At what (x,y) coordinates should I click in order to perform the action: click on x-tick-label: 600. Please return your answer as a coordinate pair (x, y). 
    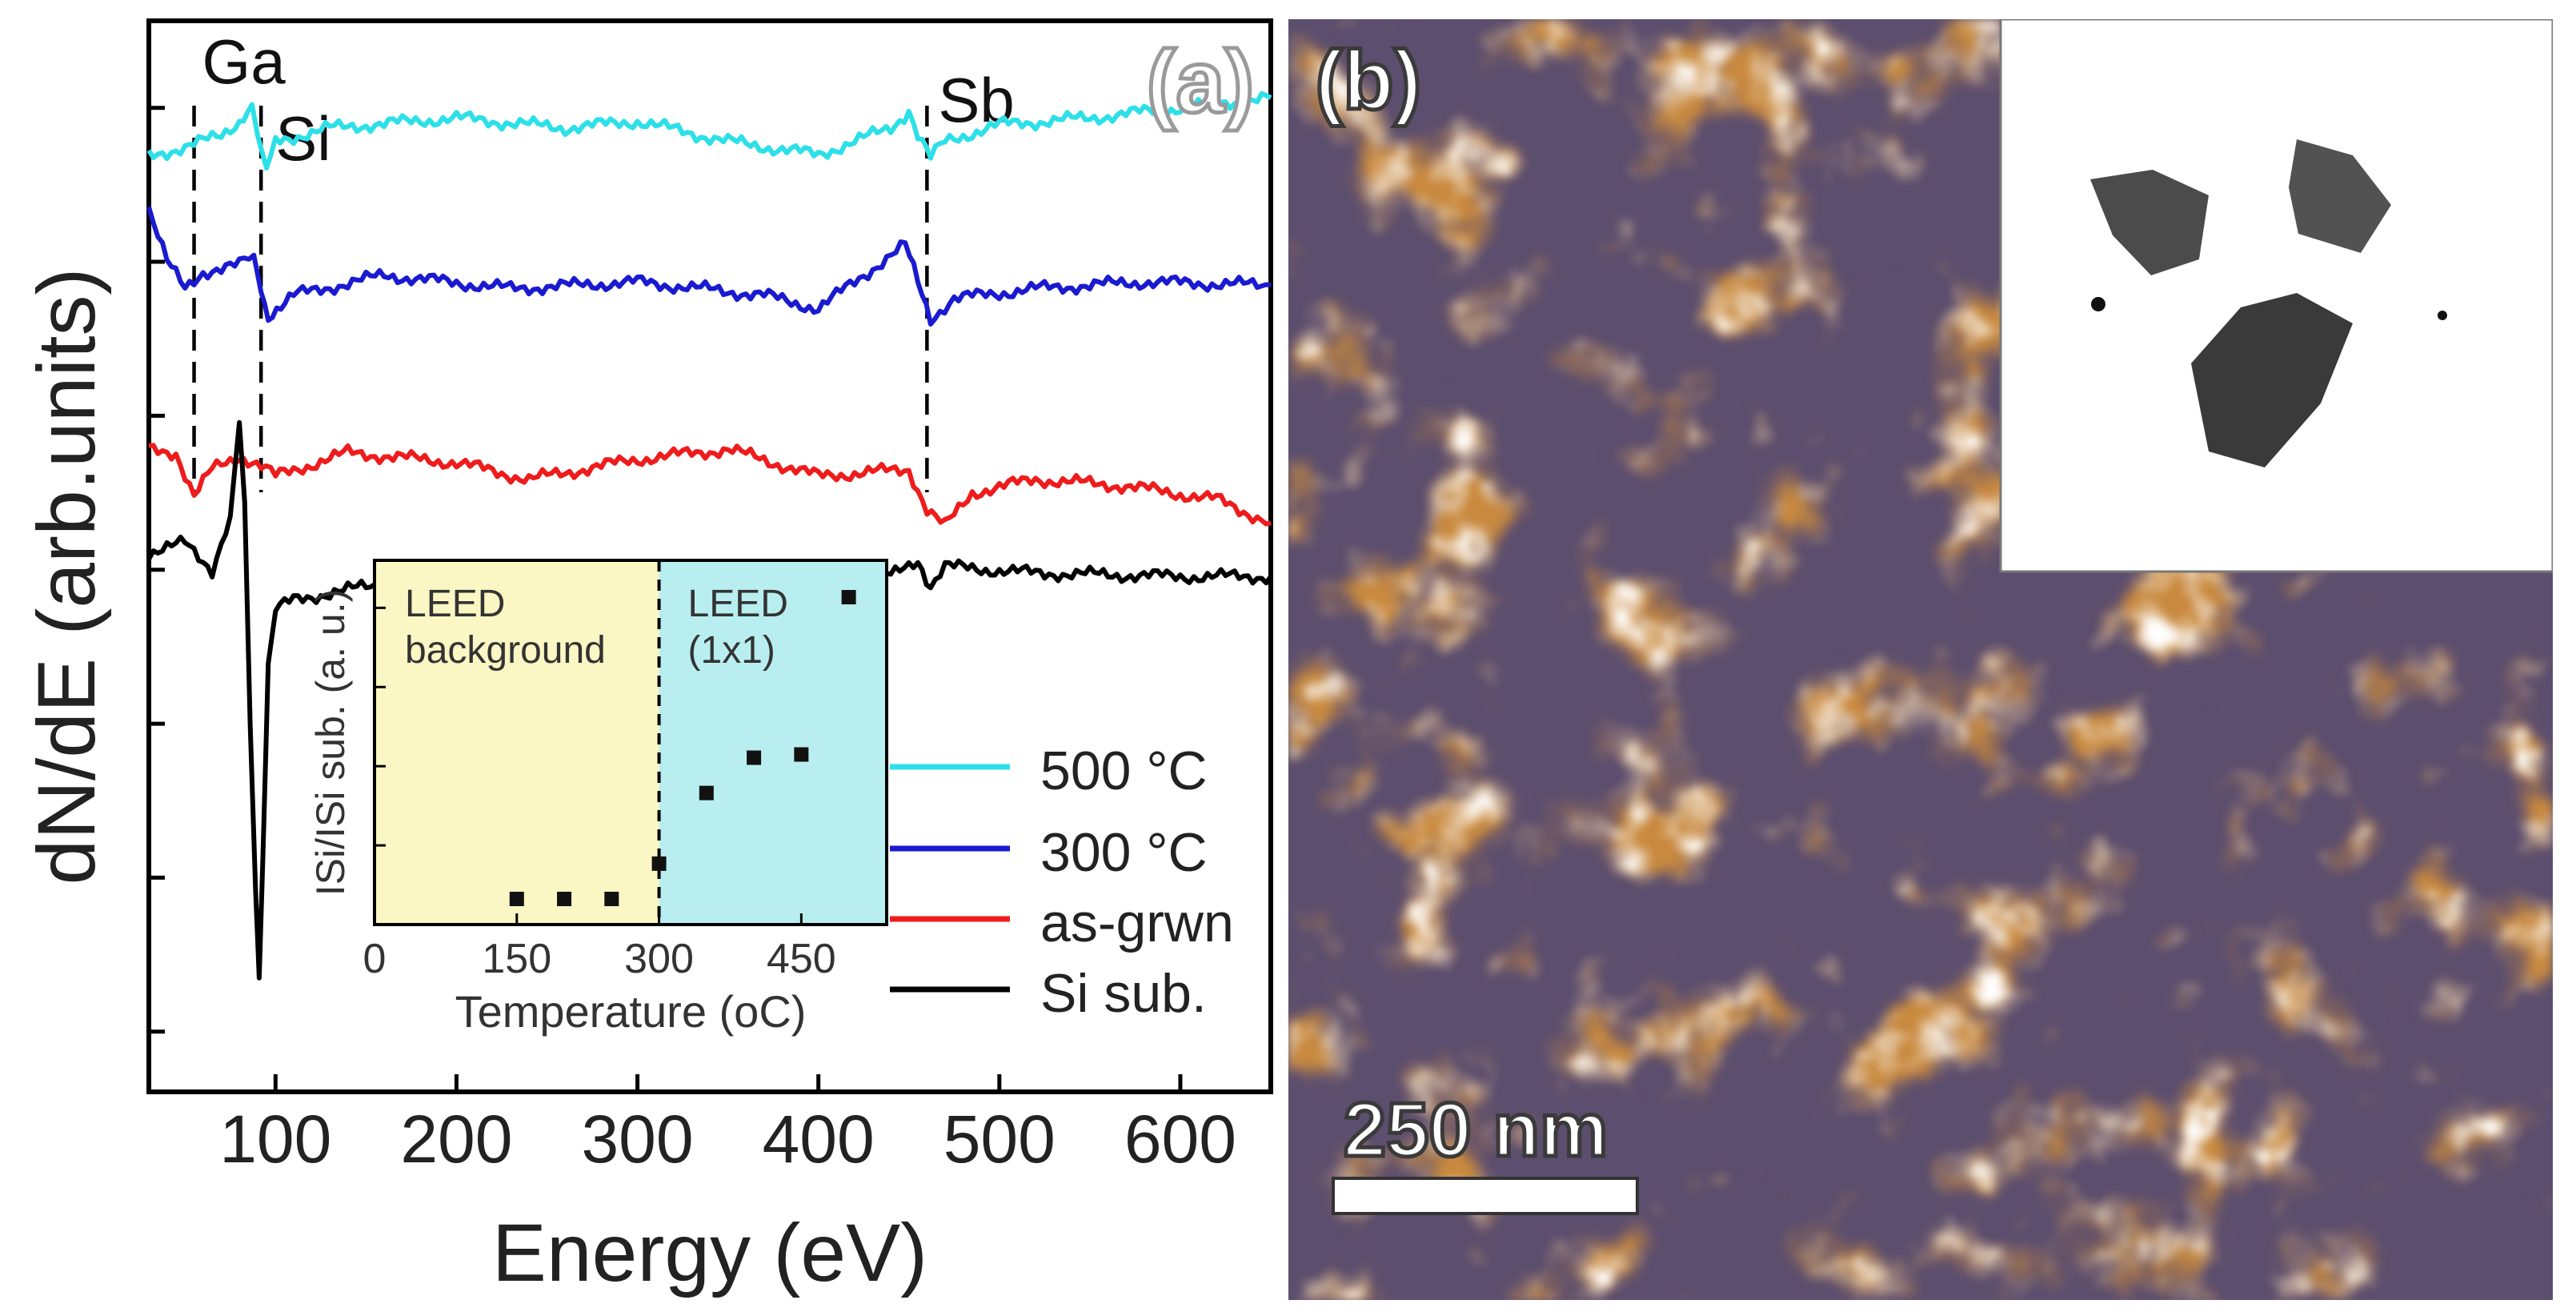
    Looking at the image, I should click on (1180, 1139).